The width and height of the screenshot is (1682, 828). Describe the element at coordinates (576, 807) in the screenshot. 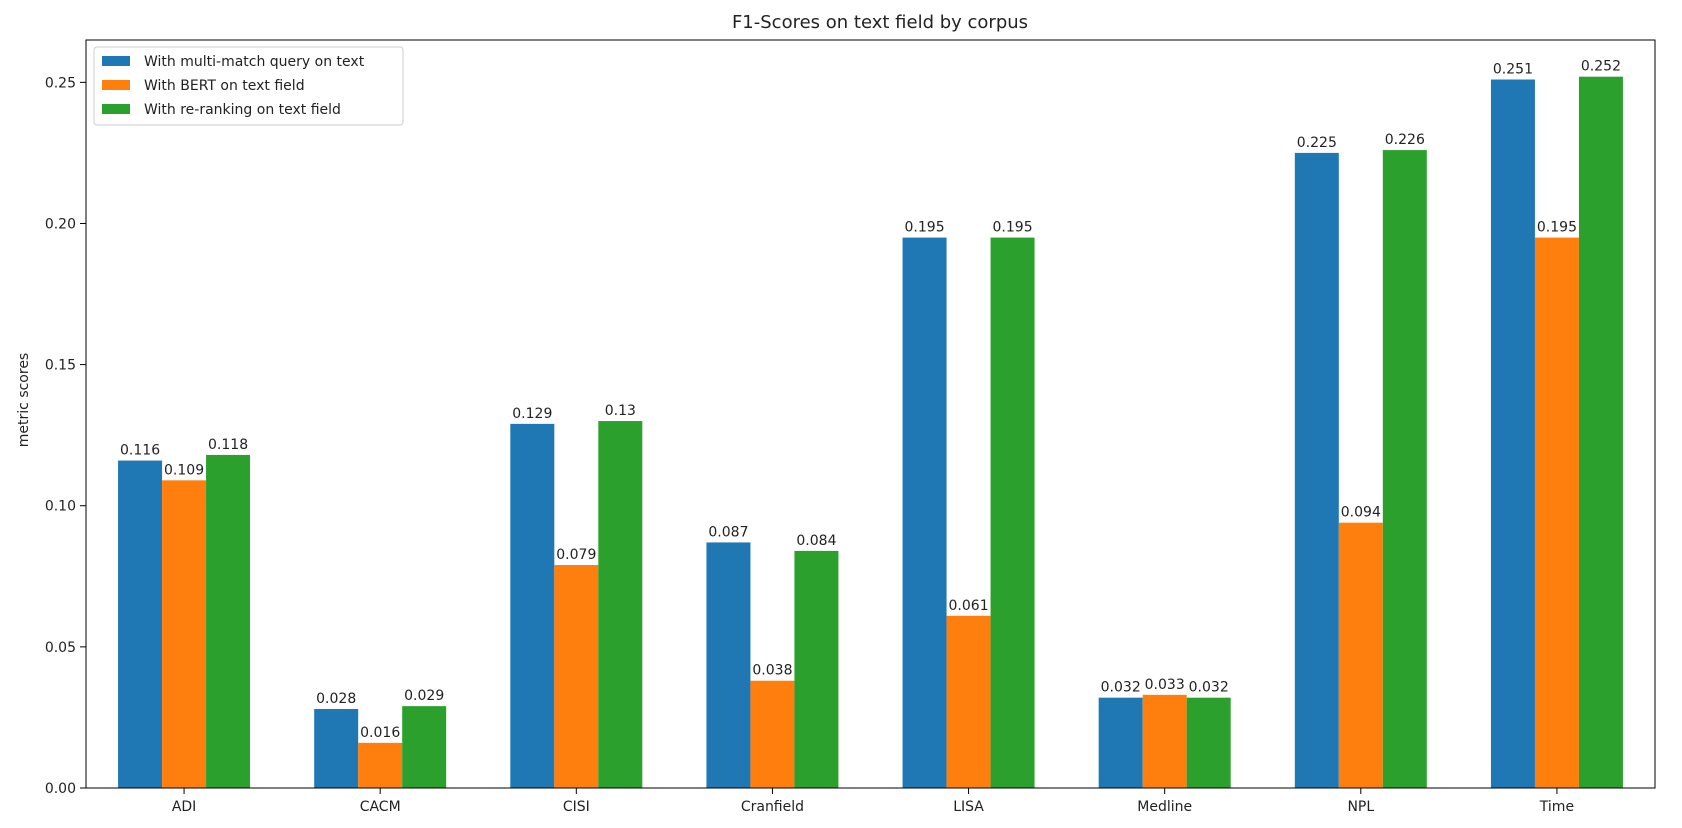

I see `x-tick-label: CISI` at that location.